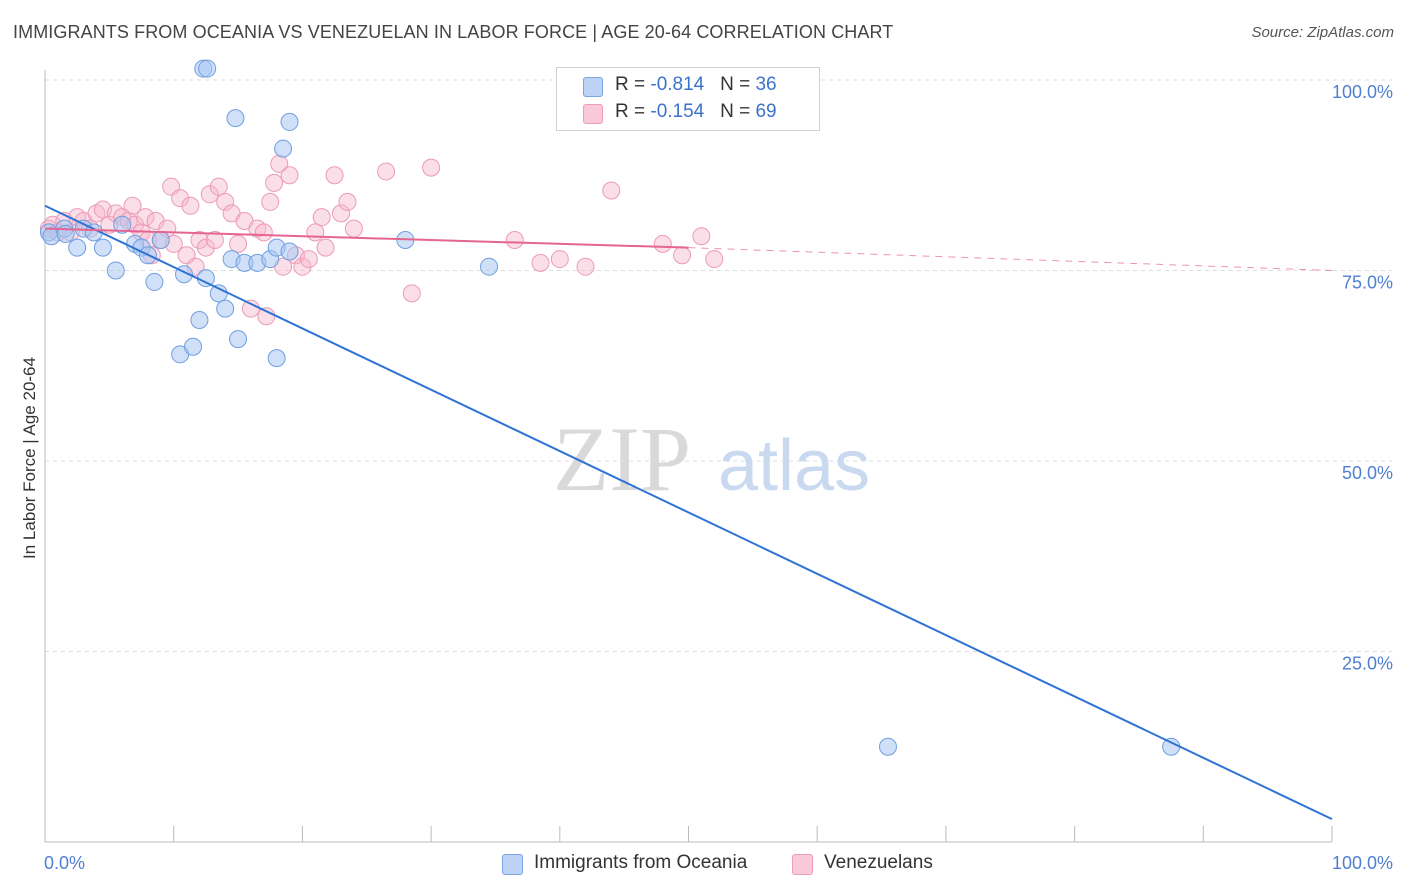 Image resolution: width=1406 pixels, height=892 pixels. I want to click on legend-r-value: -0.814, so click(677, 84).